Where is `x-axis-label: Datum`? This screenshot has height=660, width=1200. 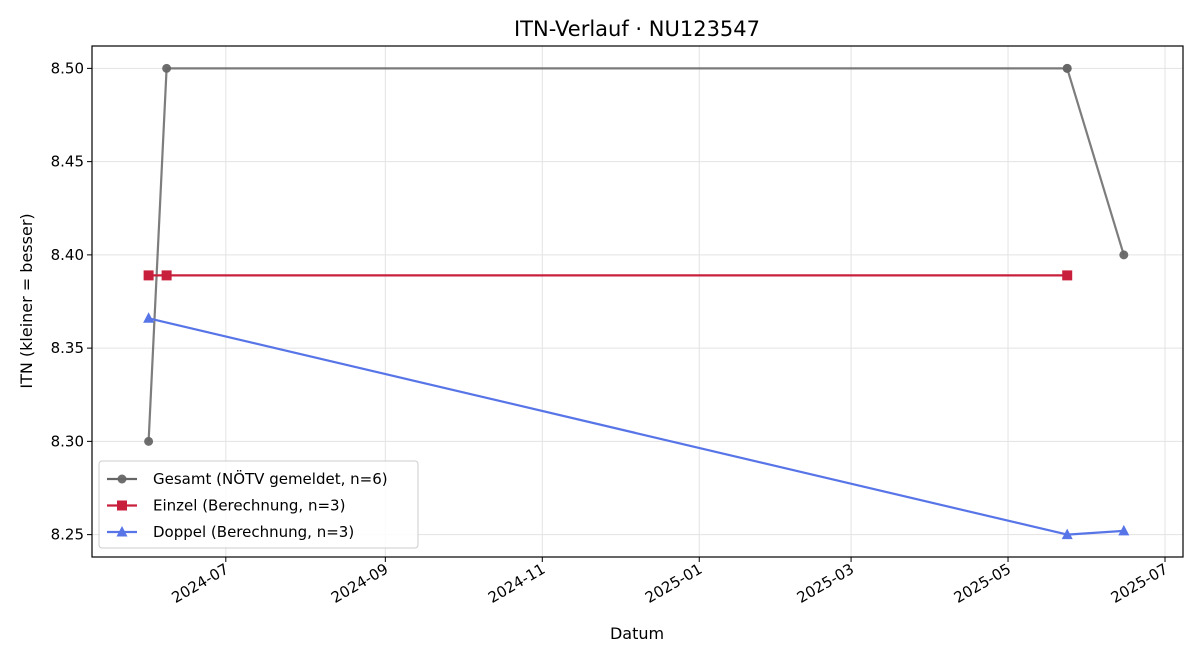 x-axis-label: Datum is located at coordinates (637, 633).